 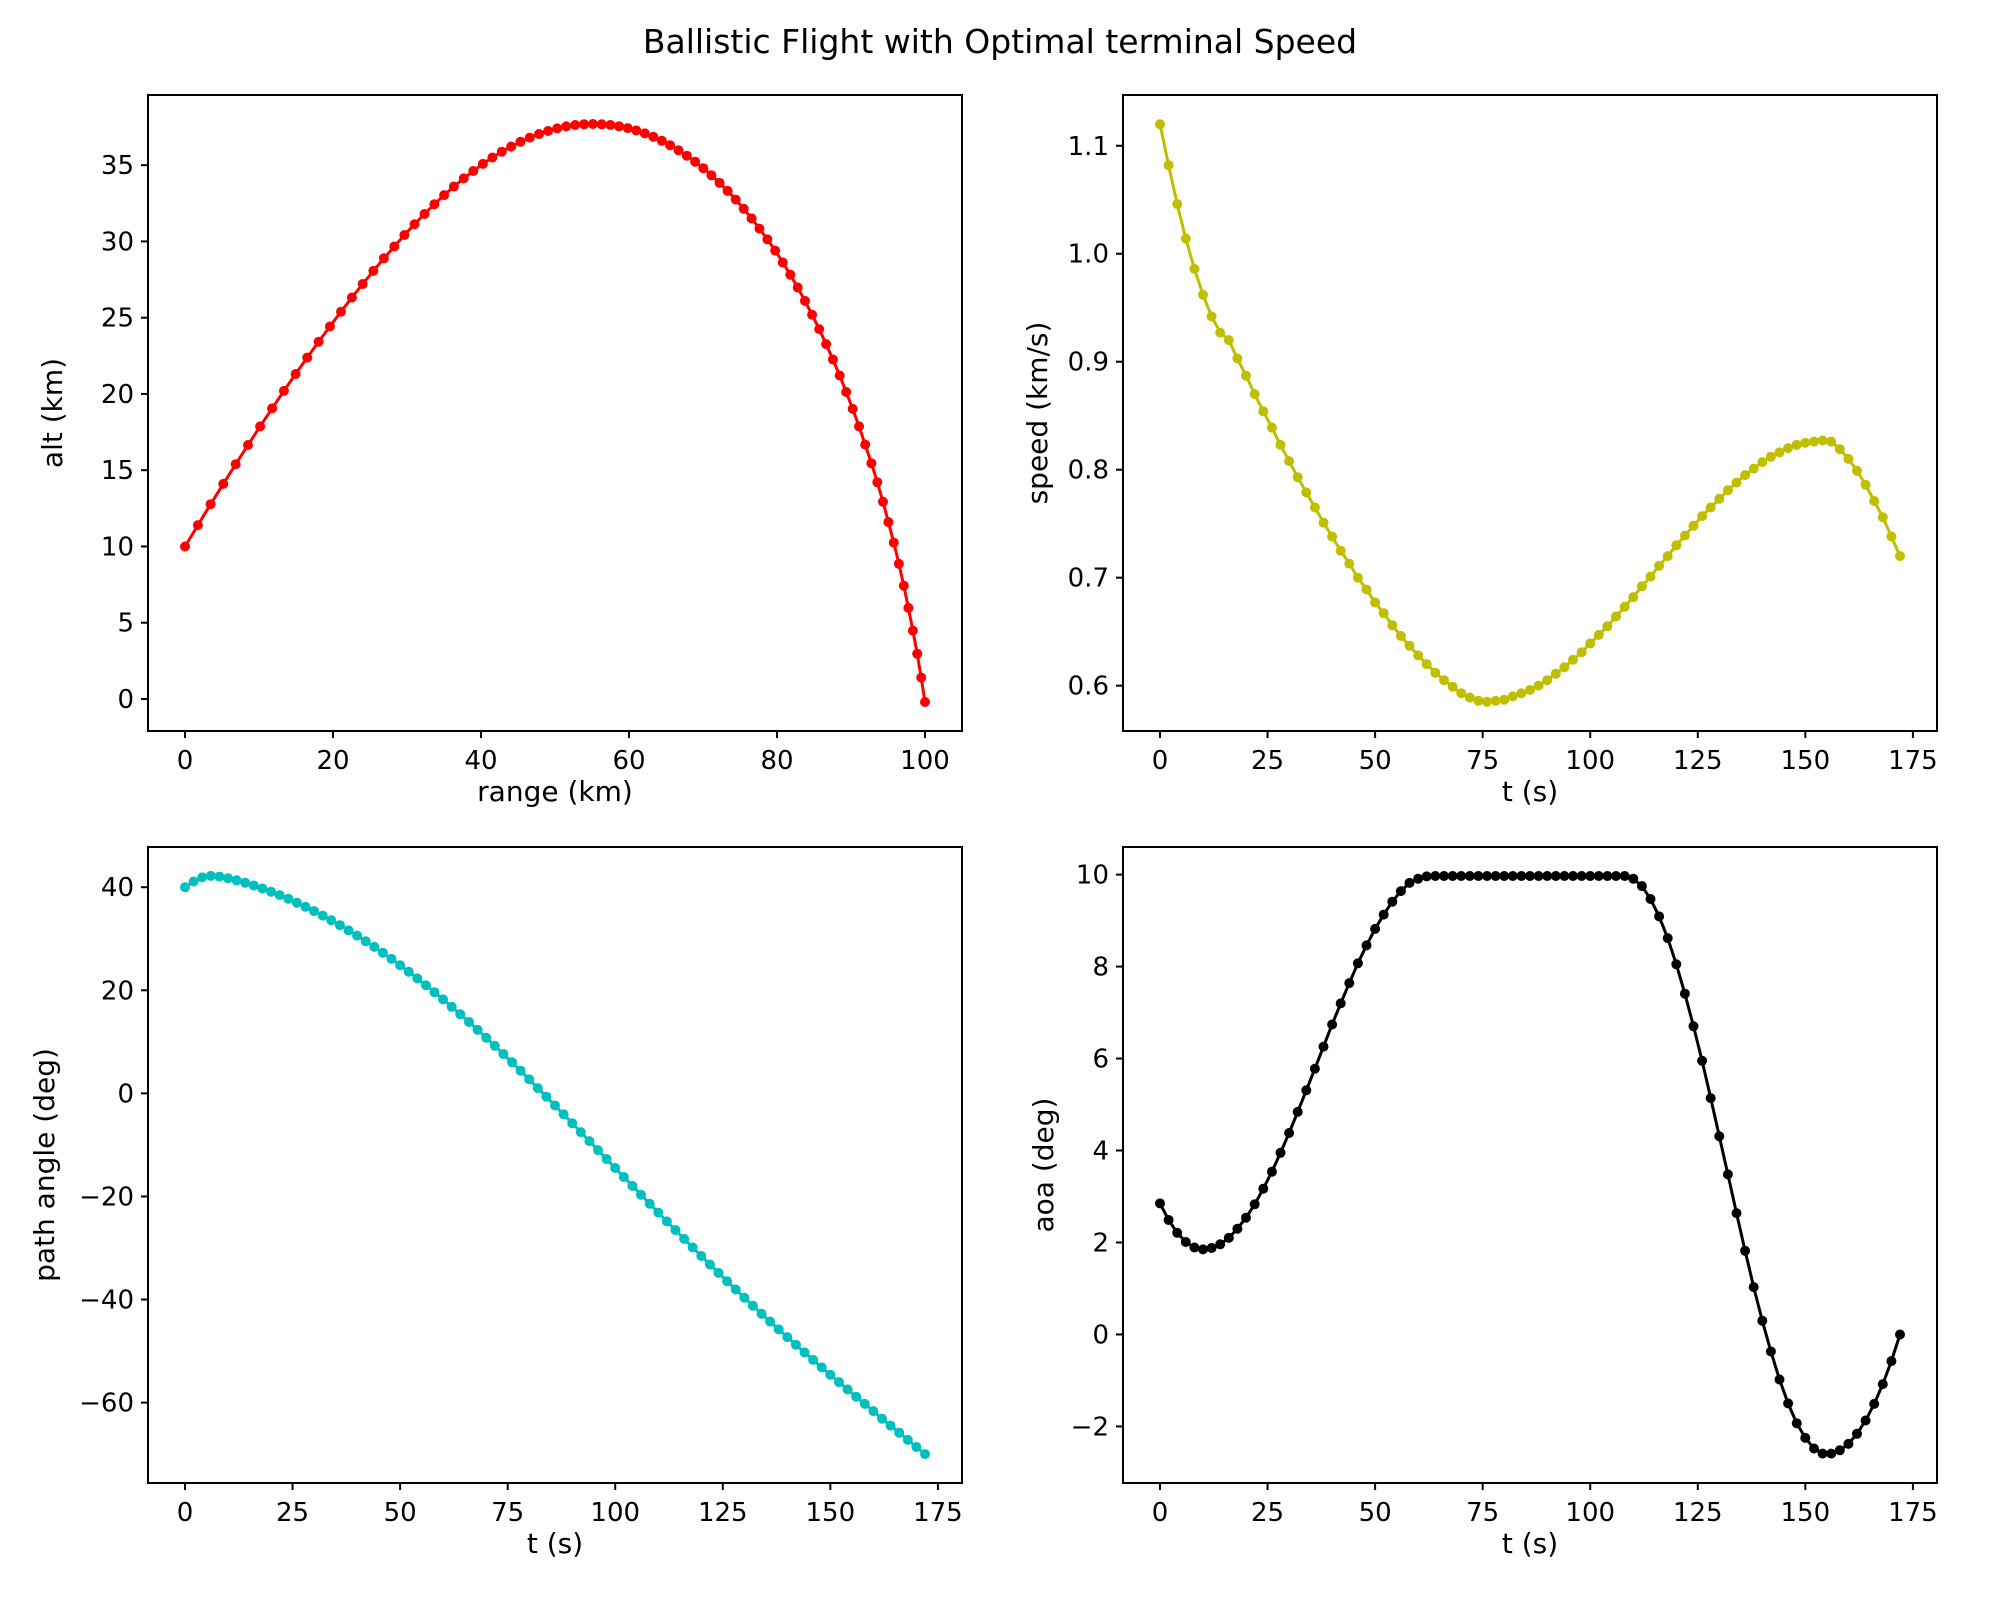 I want to click on aoa-vs-t-ylabel: aoa (deg), so click(x=1043, y=1165).